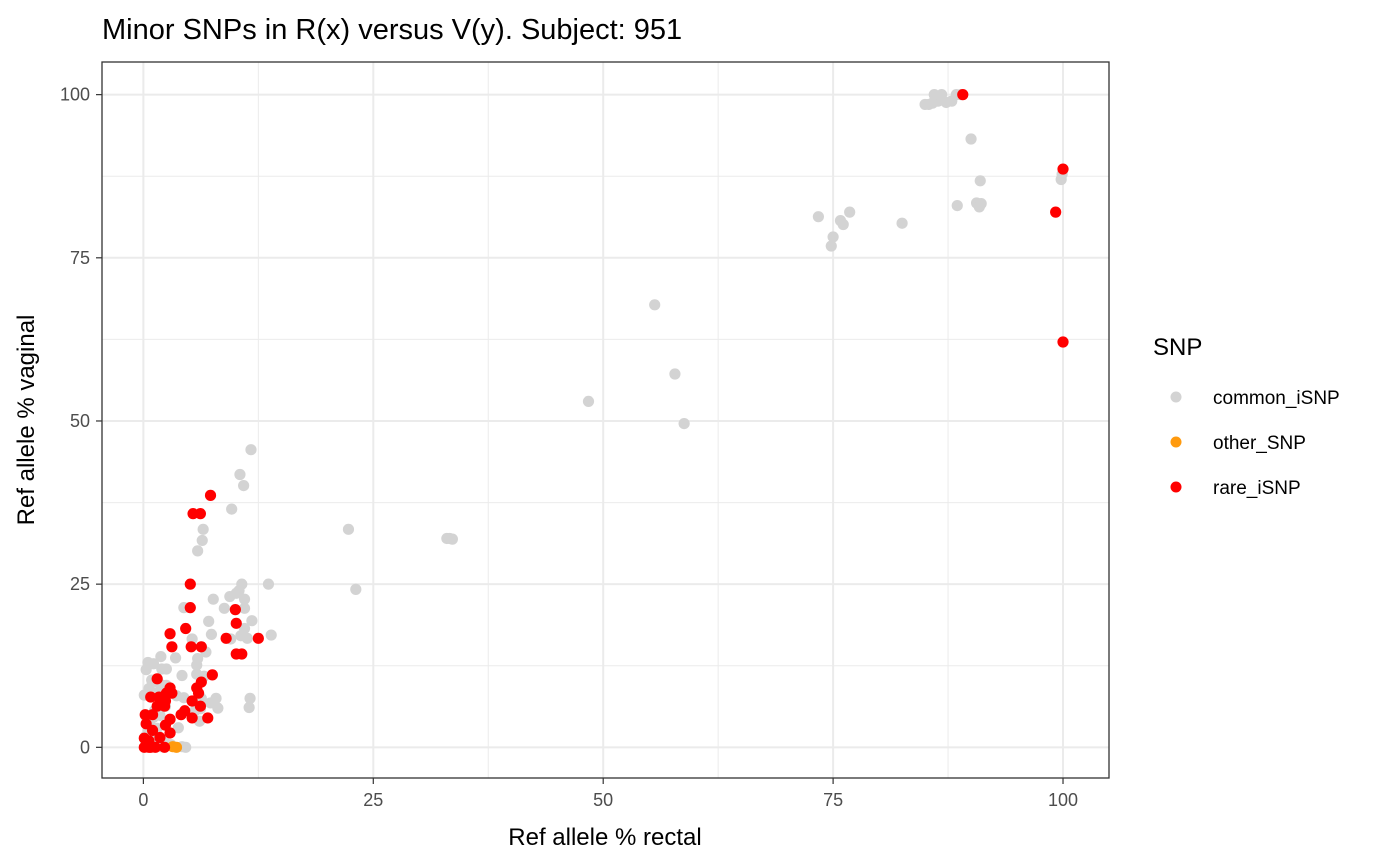 The image size is (1400, 865). Describe the element at coordinates (1176, 442) in the screenshot. I see `legend-key-other-snp` at that location.